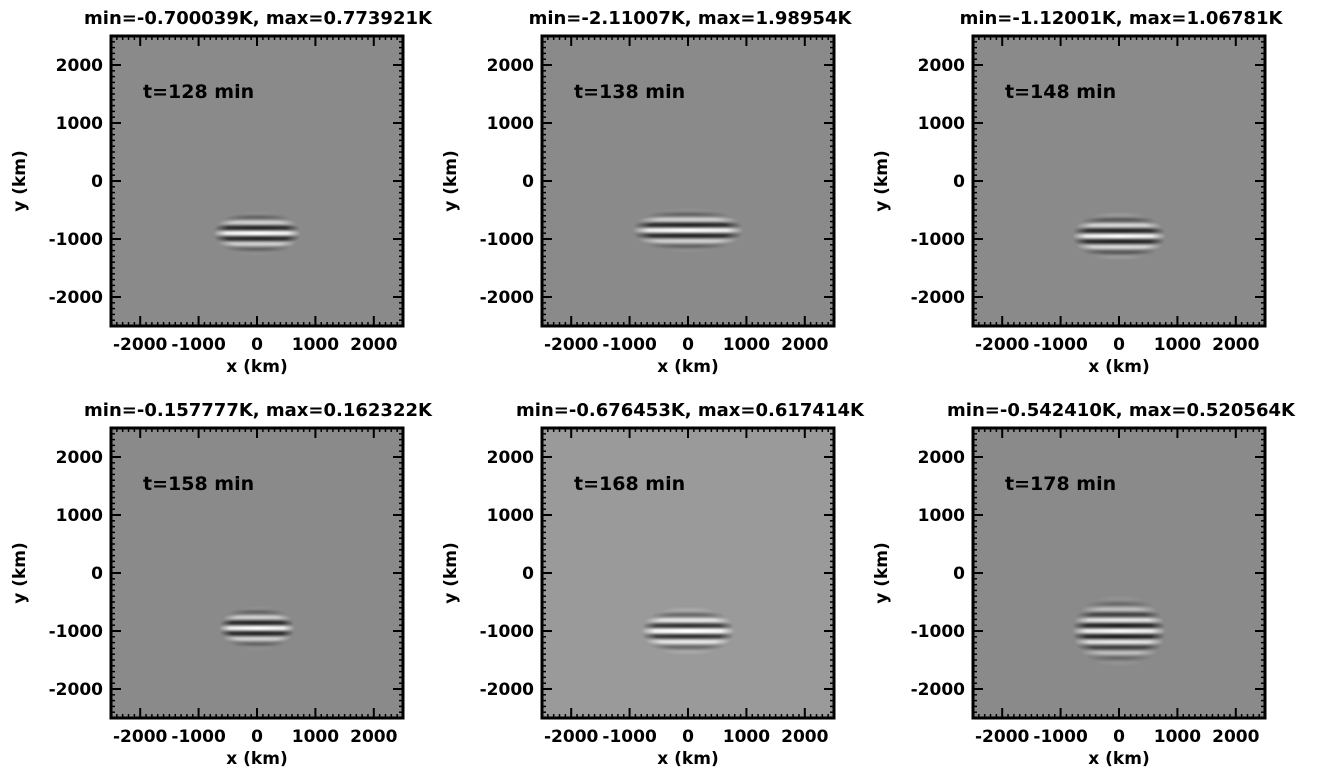 This screenshot has width=1344, height=778. Describe the element at coordinates (690, 410) in the screenshot. I see `panel-title: min=-0.676453K, max=0.617414K` at that location.